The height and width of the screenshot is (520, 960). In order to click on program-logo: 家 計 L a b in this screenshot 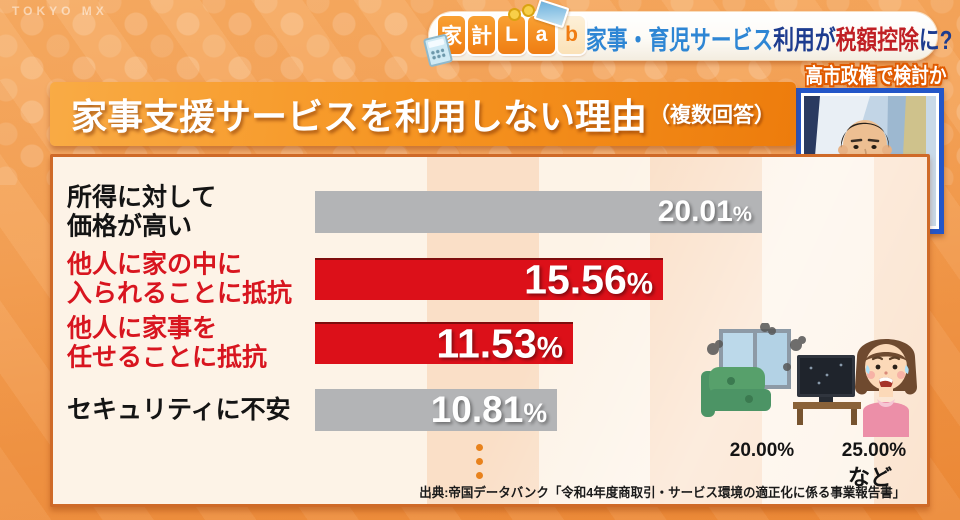, I will do `click(503, 34)`.